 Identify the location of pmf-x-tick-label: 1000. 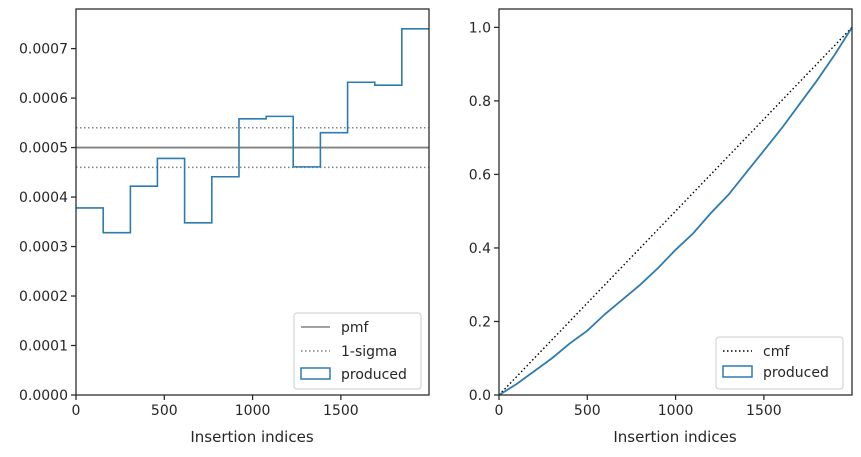
(253, 411).